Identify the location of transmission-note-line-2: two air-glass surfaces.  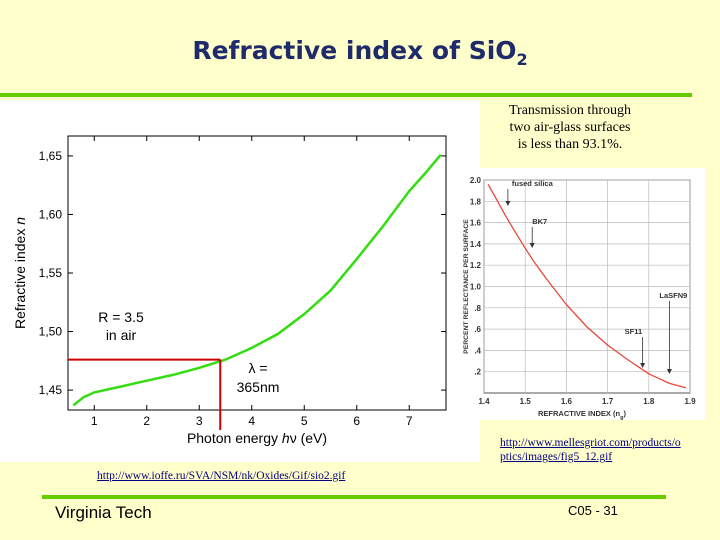
(570, 127).